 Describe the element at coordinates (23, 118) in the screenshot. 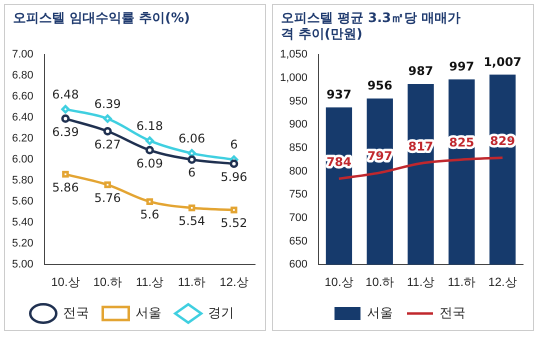

I see `y-tick-label: 6.40` at that location.